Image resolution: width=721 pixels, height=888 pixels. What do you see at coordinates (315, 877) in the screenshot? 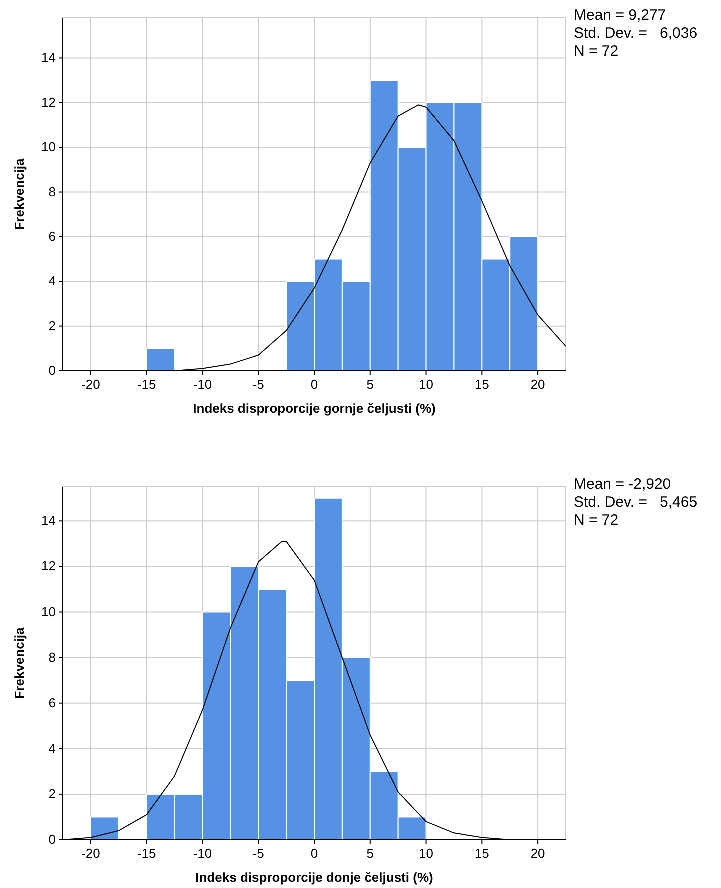
I see `x-axis-title: Indeks disproporcije donje čeljusti (%)` at bounding box center [315, 877].